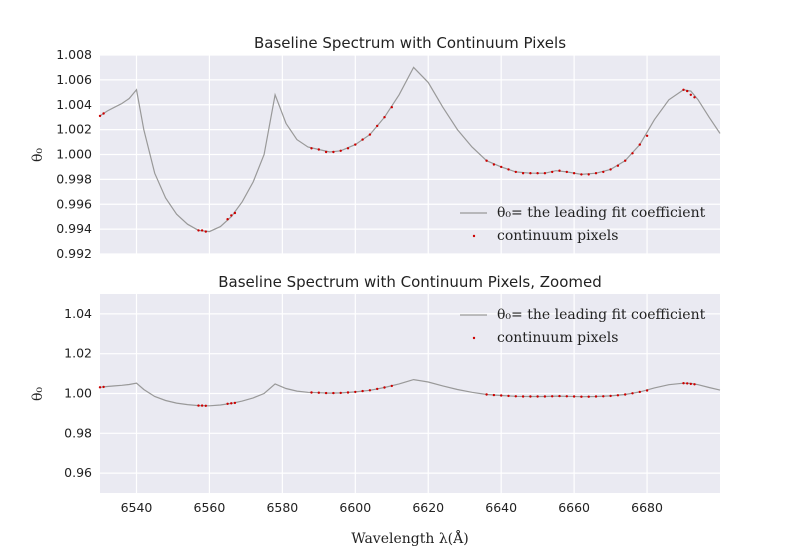 This screenshot has height=550, width=800. What do you see at coordinates (74, 79) in the screenshot?
I see `y-tick-label: 1.006` at bounding box center [74, 79].